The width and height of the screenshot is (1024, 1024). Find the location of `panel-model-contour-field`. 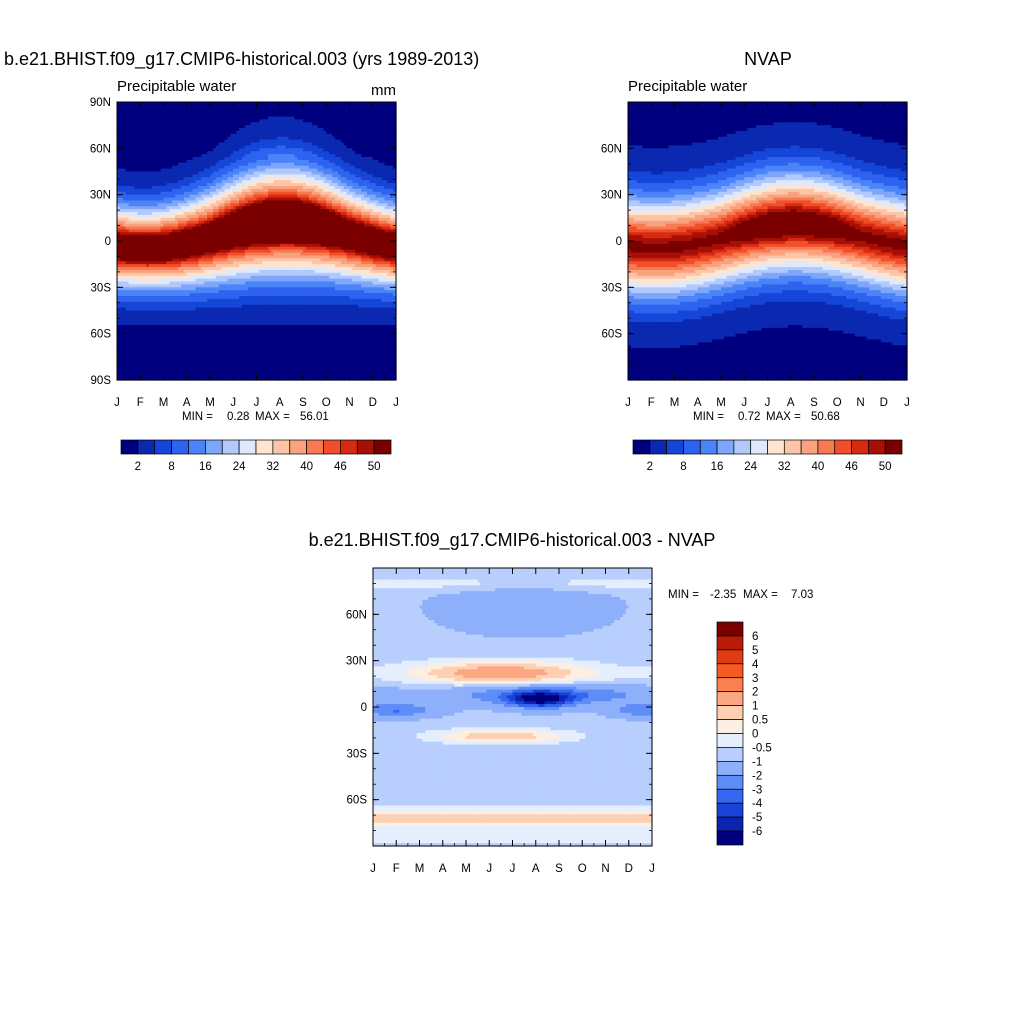

panel-model-contour-field is located at coordinates (257, 241).